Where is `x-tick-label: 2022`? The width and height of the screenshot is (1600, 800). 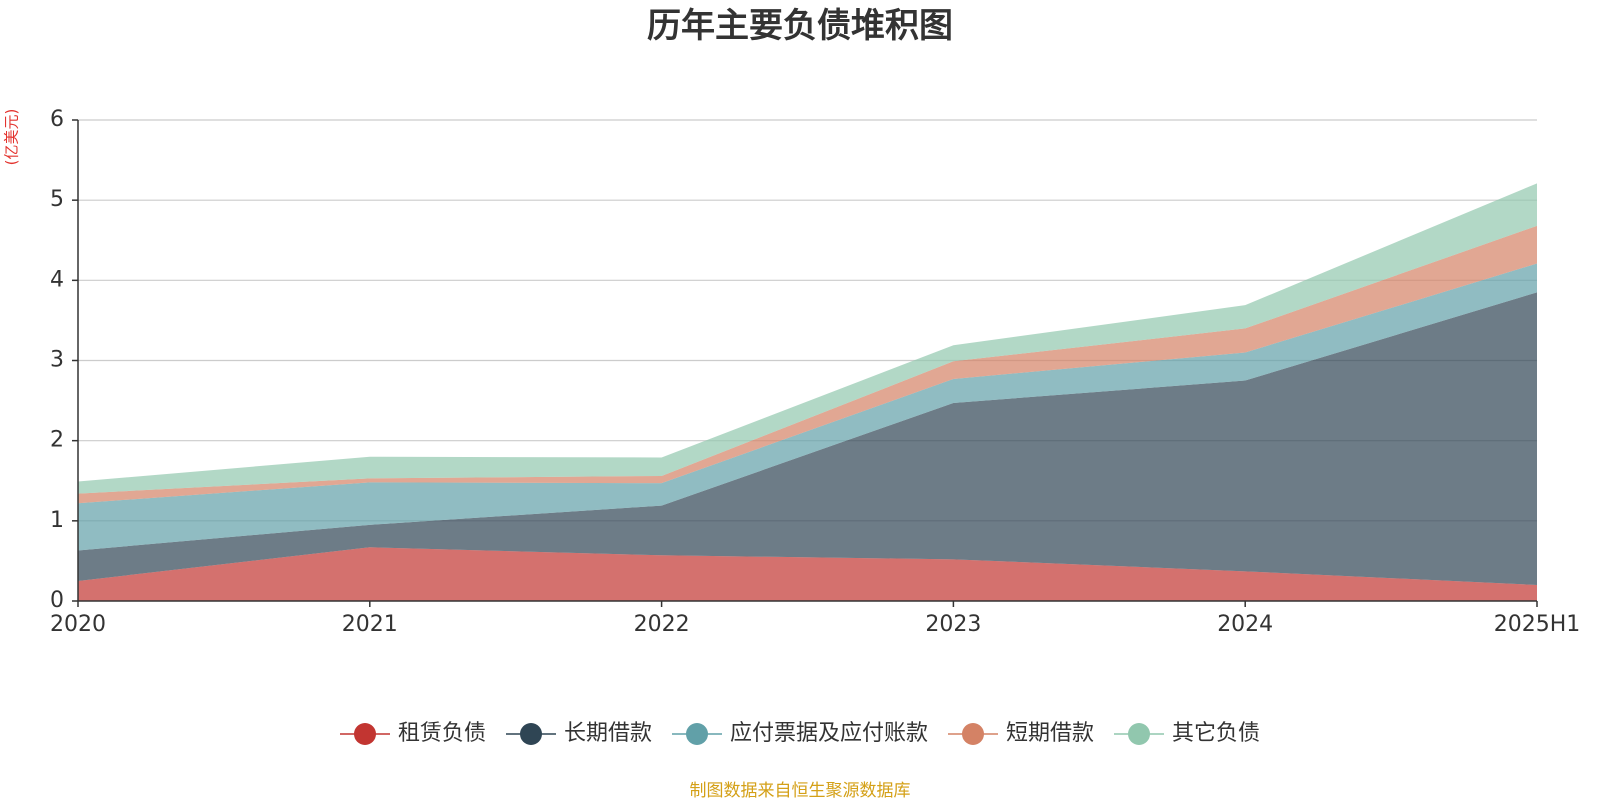
x-tick-label: 2022 is located at coordinates (662, 624).